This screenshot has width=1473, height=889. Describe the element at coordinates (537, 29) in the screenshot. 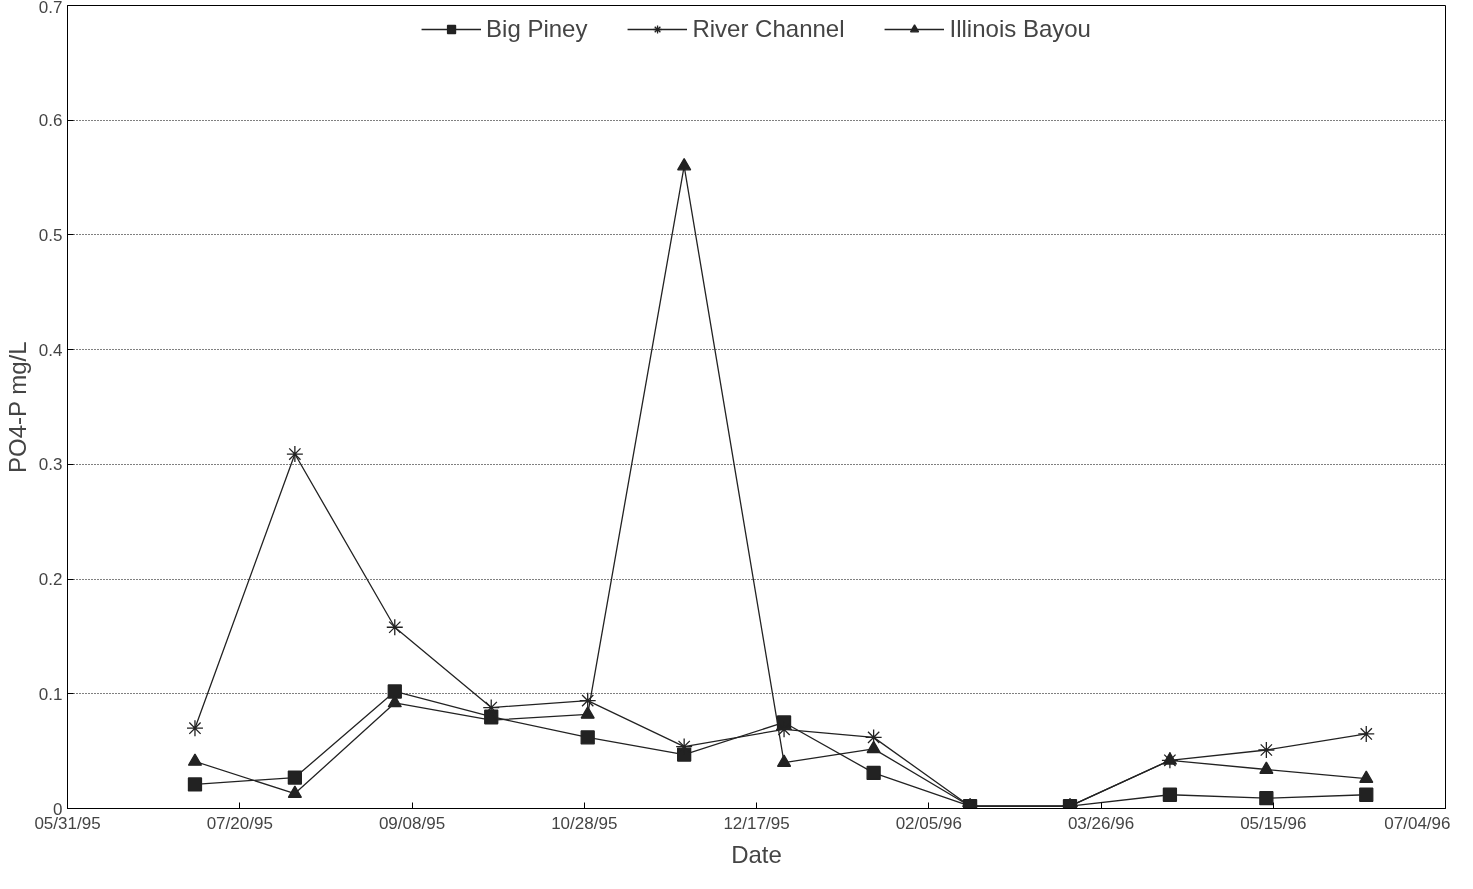

I see `legend-label: Big Piney` at that location.